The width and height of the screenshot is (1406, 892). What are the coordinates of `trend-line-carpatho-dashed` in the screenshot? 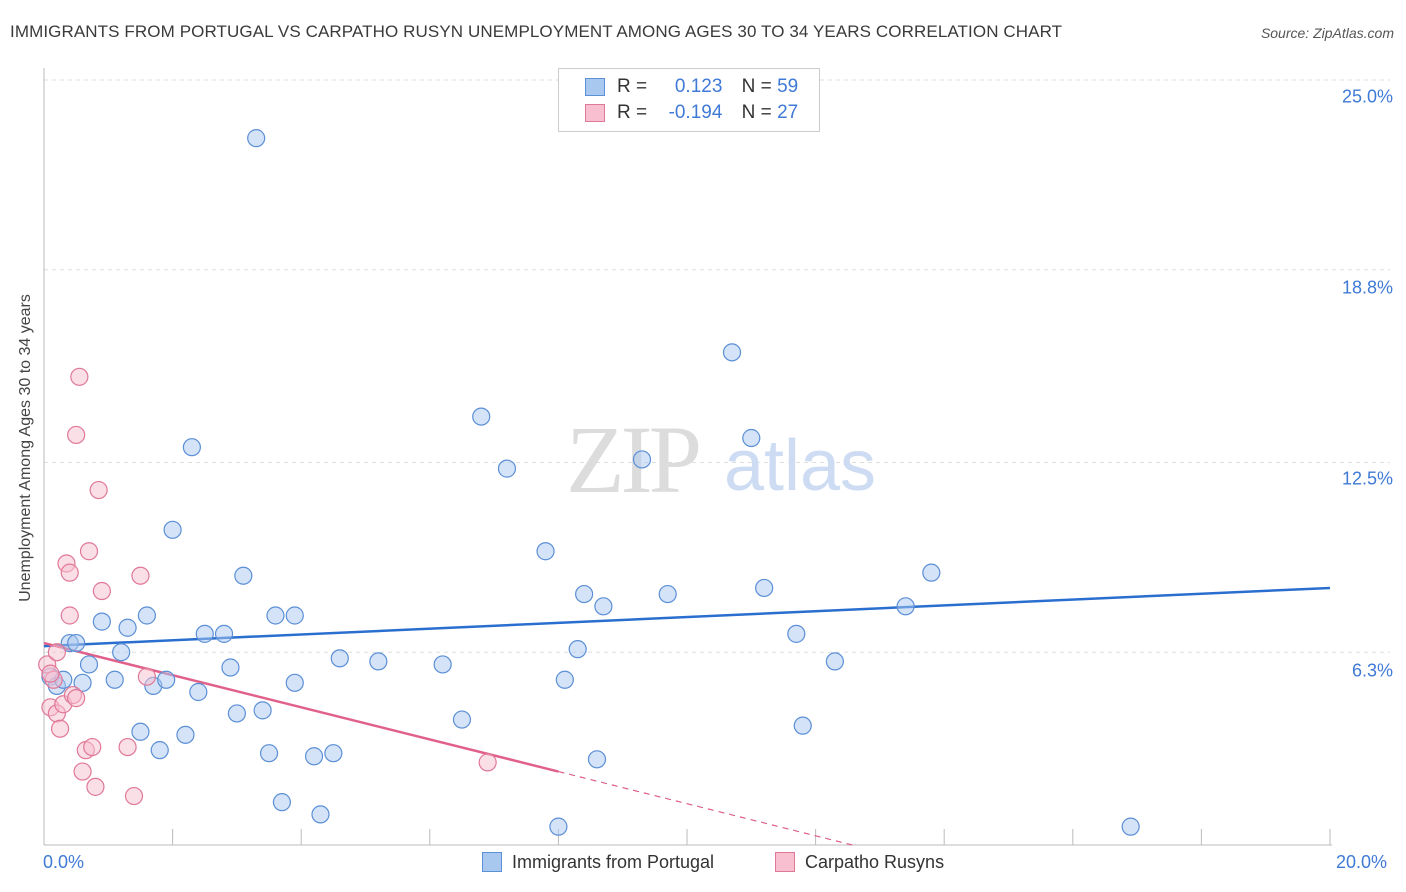 It's located at (705, 808).